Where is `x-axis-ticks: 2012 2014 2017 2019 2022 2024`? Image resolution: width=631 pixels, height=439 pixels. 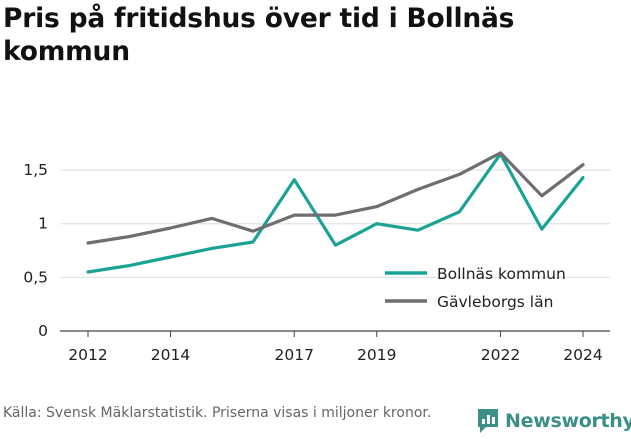 x-axis-ticks: 2012 2014 2017 2019 2022 2024 is located at coordinates (335, 347).